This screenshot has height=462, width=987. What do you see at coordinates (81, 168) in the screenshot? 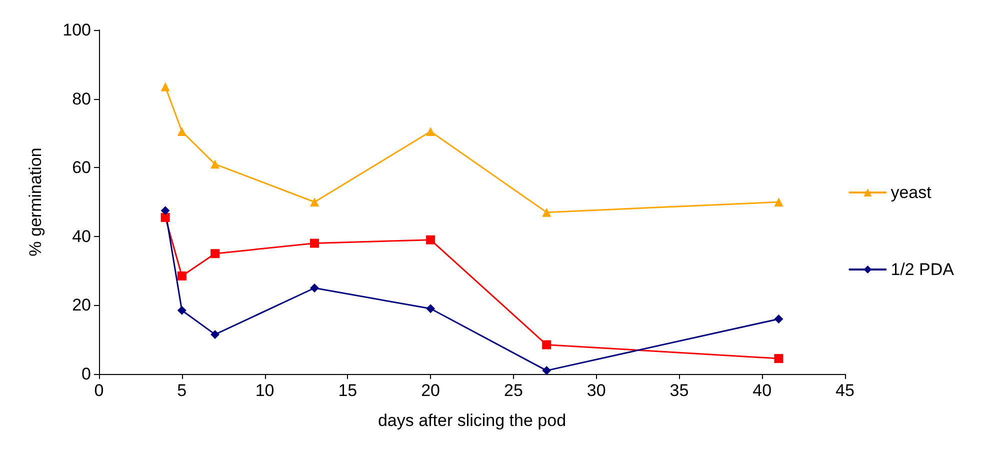
I see `y-tick-label: 60` at bounding box center [81, 168].